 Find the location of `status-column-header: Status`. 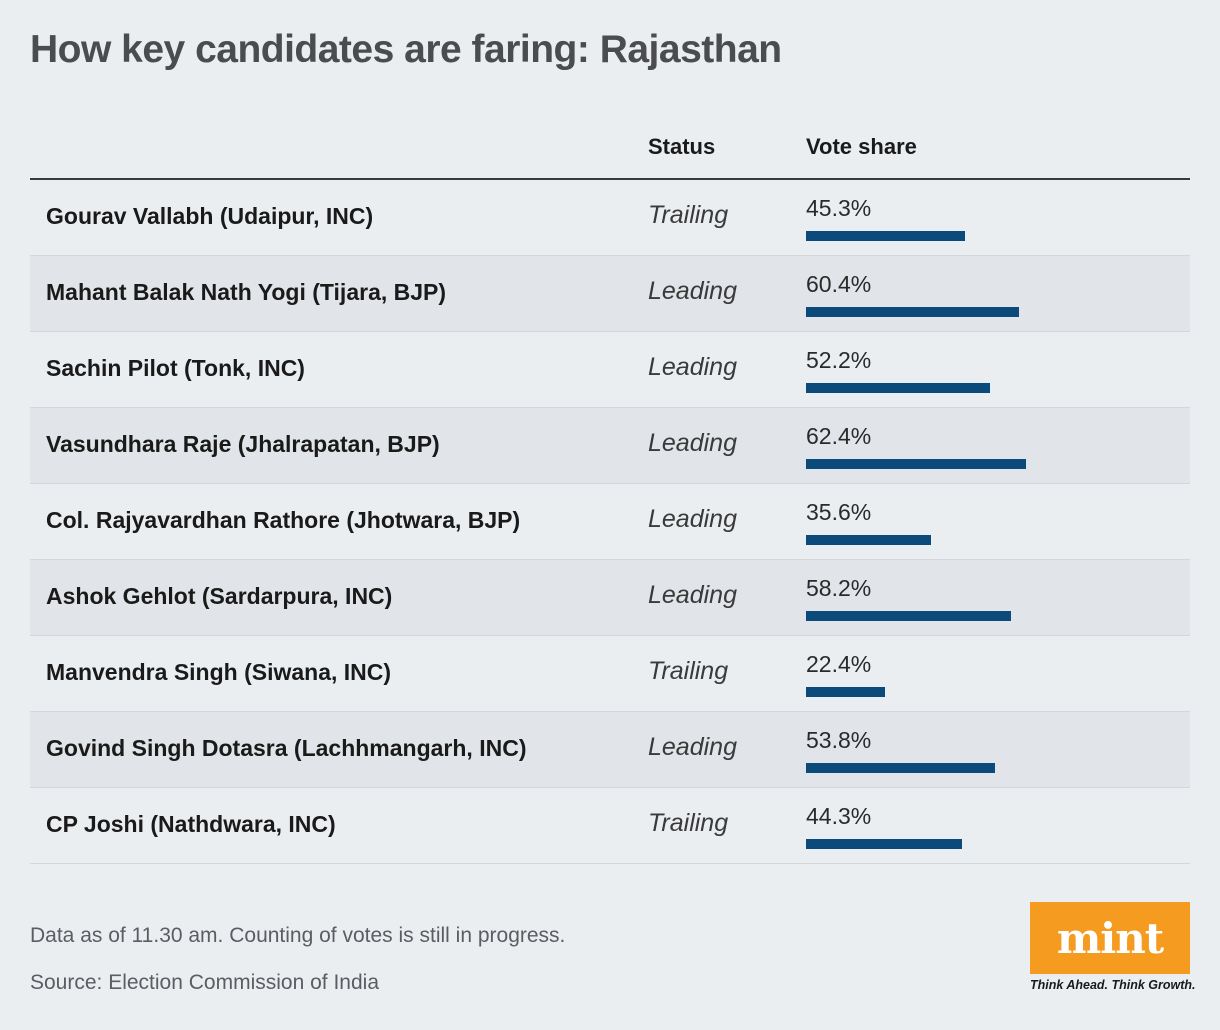

status-column-header: Status is located at coordinates (682, 146).